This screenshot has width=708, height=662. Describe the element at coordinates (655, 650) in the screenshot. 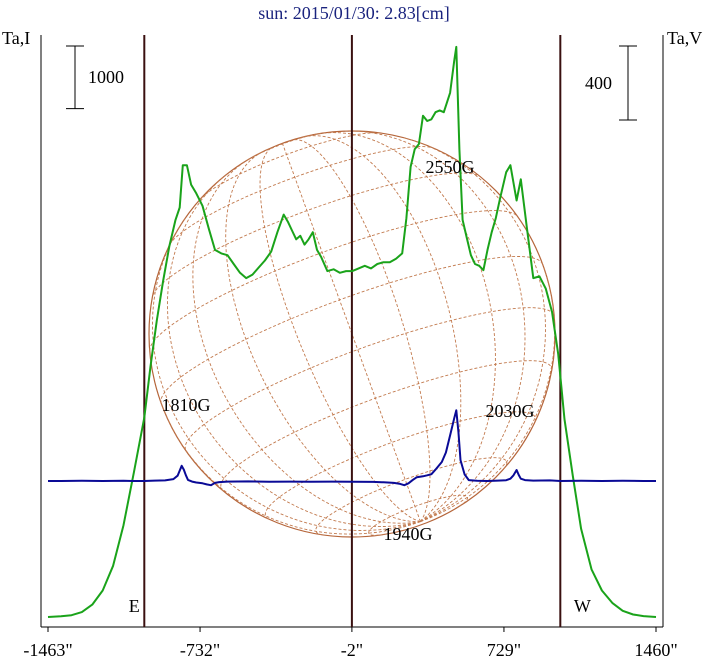

I see `x-tick-label: 1460"` at that location.